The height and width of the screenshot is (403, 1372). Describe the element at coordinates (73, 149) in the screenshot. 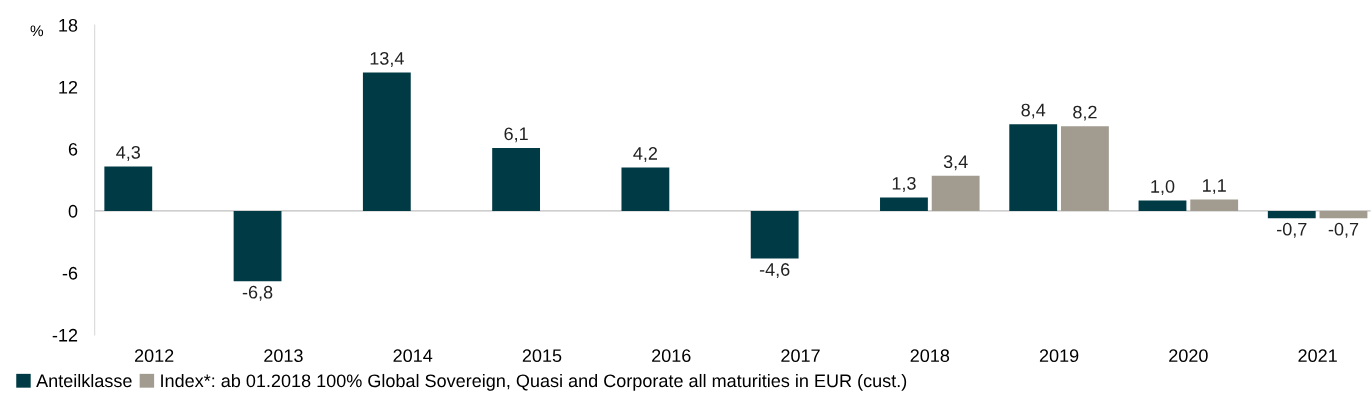

I see `y-tick-label: 6` at that location.